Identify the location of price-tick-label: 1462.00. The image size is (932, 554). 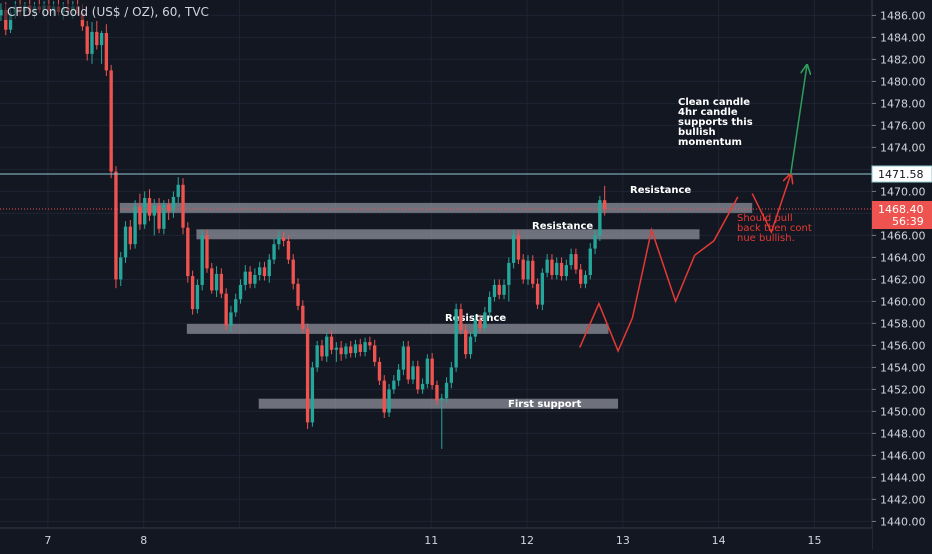
(903, 279).